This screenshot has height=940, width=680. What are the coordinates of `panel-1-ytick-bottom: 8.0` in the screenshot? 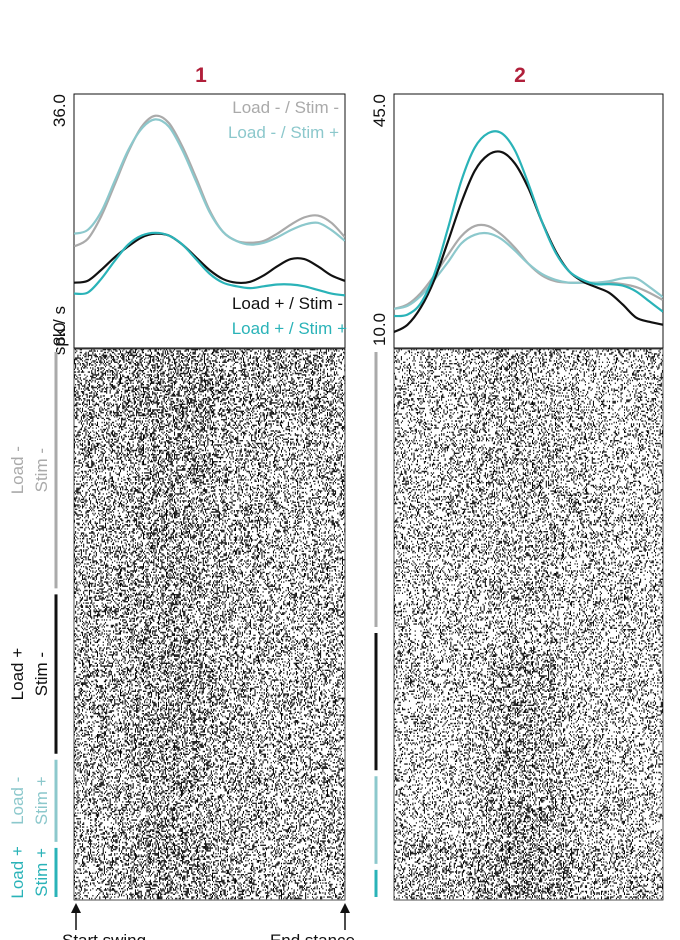 It's located at (59, 334).